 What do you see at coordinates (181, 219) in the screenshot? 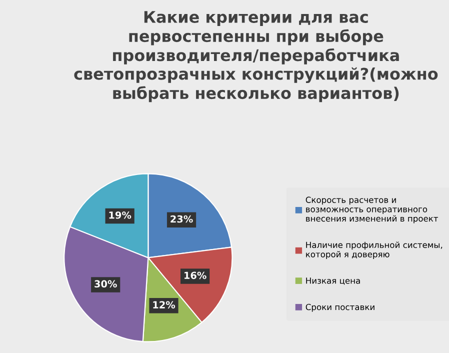
I see `data-label: 23%` at bounding box center [181, 219].